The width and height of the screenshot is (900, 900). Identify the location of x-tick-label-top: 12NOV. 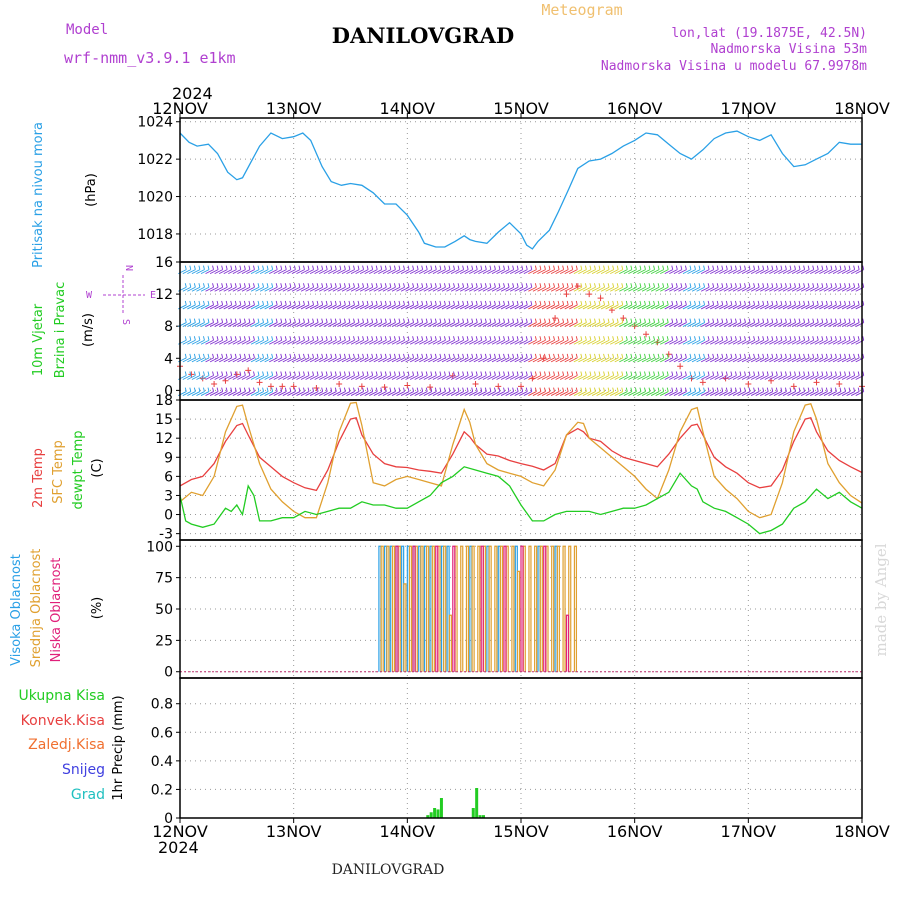
(180, 108).